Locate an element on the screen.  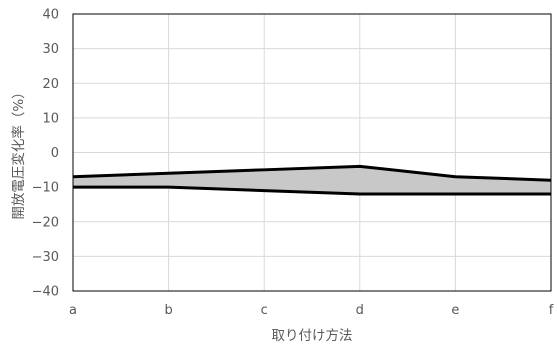
x-tick-label: f is located at coordinates (551, 310).